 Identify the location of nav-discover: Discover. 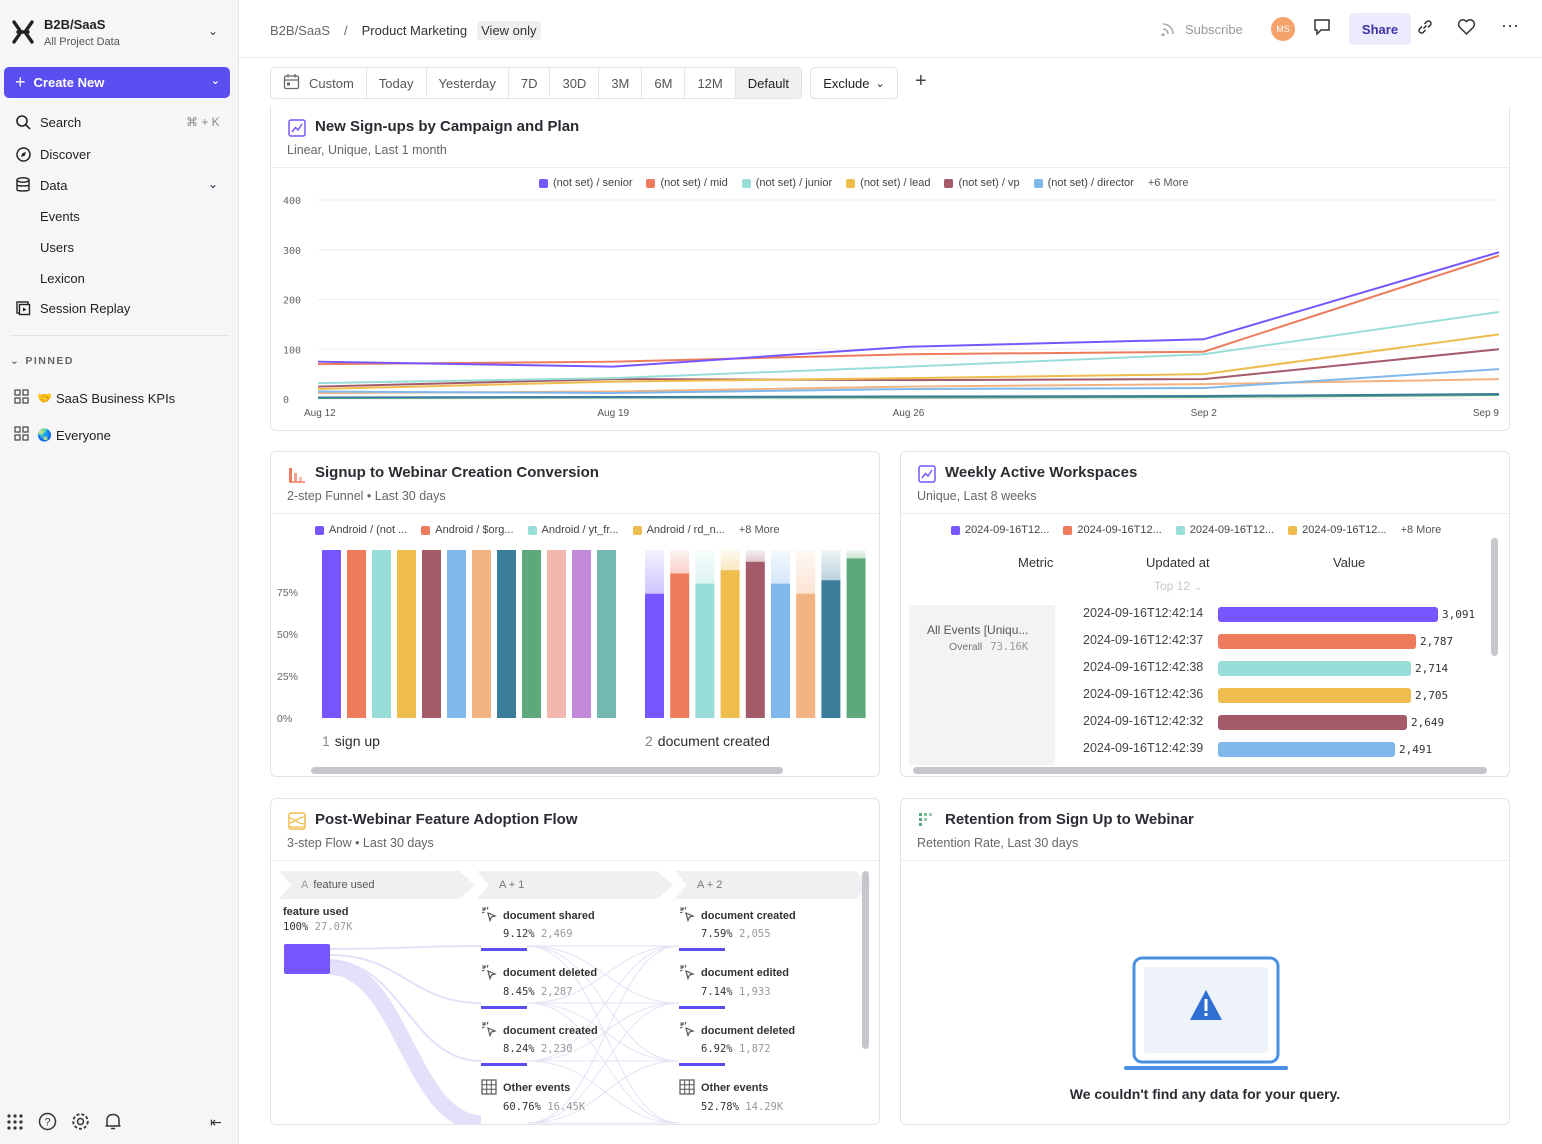
(52, 154).